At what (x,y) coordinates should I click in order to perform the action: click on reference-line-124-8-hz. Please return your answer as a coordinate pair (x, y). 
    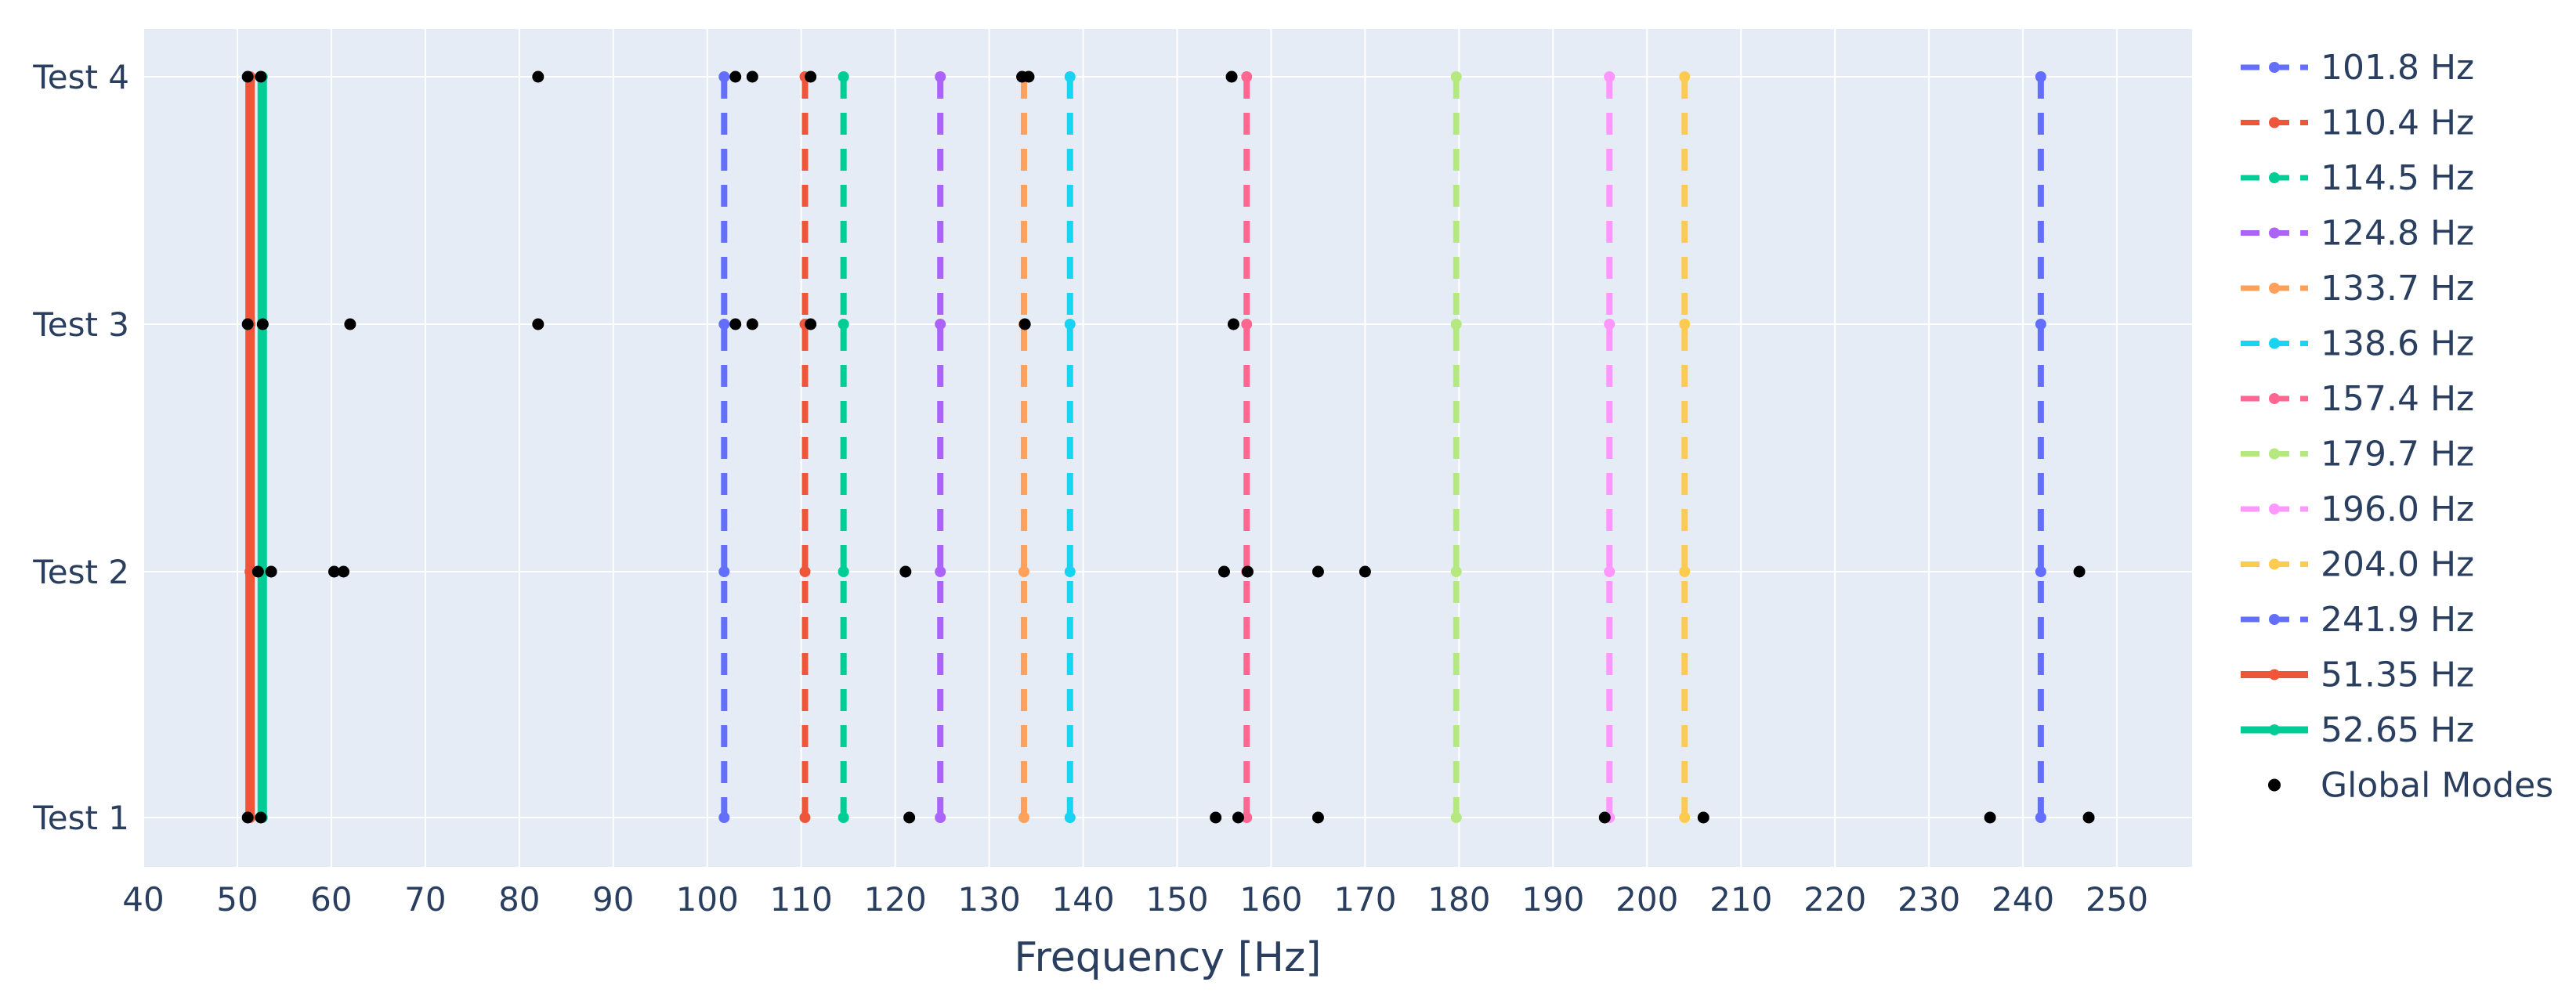
    Looking at the image, I should click on (940, 447).